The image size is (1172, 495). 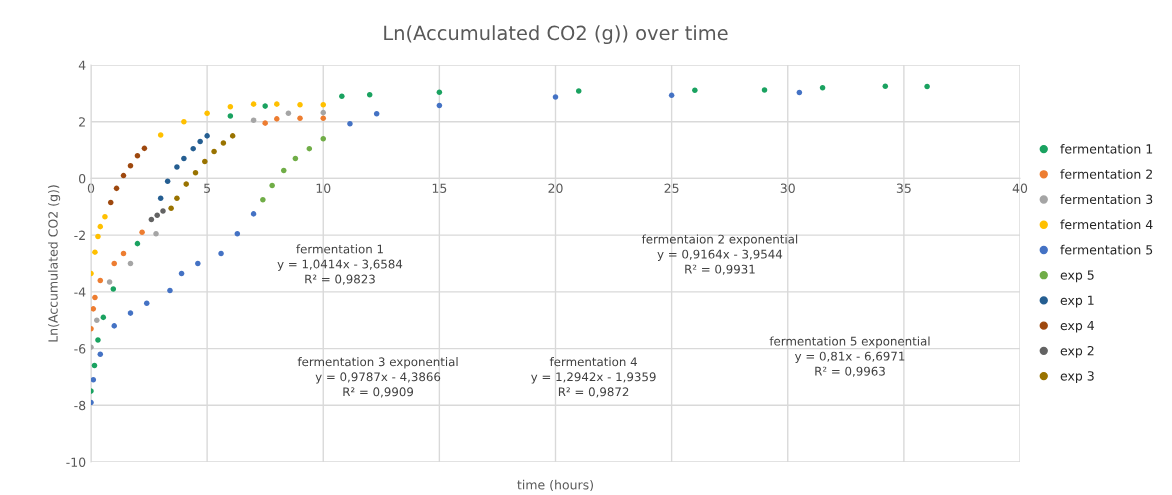 What do you see at coordinates (1077, 377) in the screenshot?
I see `legend-label: exp 3` at bounding box center [1077, 377].